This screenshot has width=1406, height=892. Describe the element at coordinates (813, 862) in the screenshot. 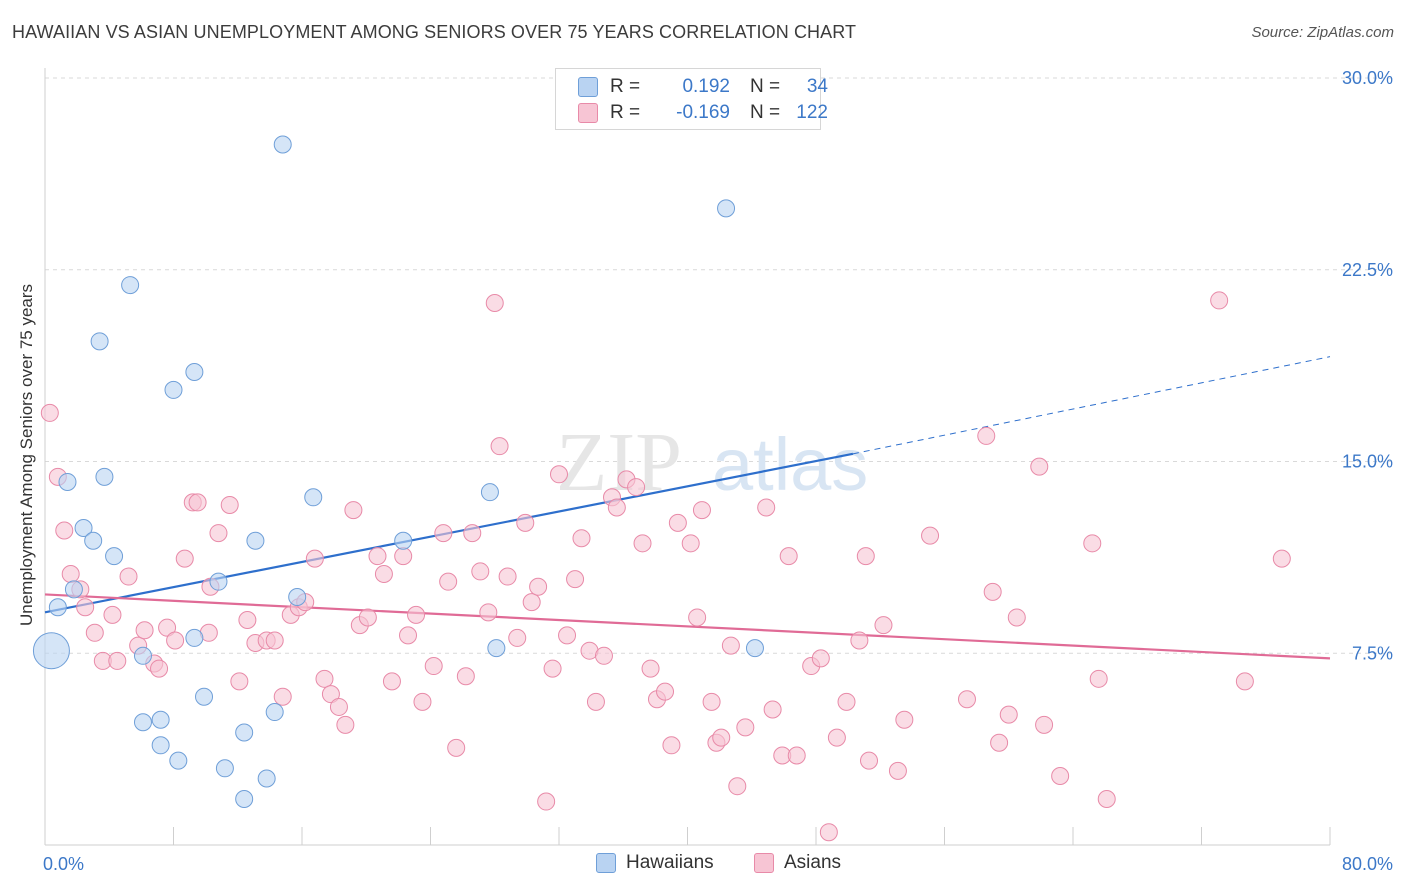

I see `legend-label-asians: Asians` at that location.